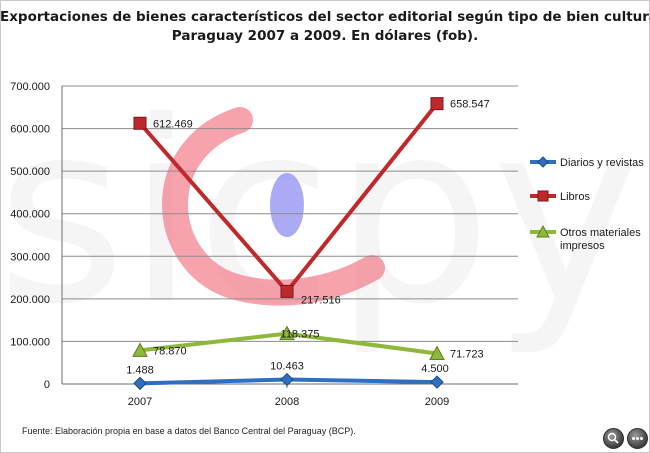 The width and height of the screenshot is (650, 453). Describe the element at coordinates (173, 124) in the screenshot. I see `data-label: 612.469` at that location.